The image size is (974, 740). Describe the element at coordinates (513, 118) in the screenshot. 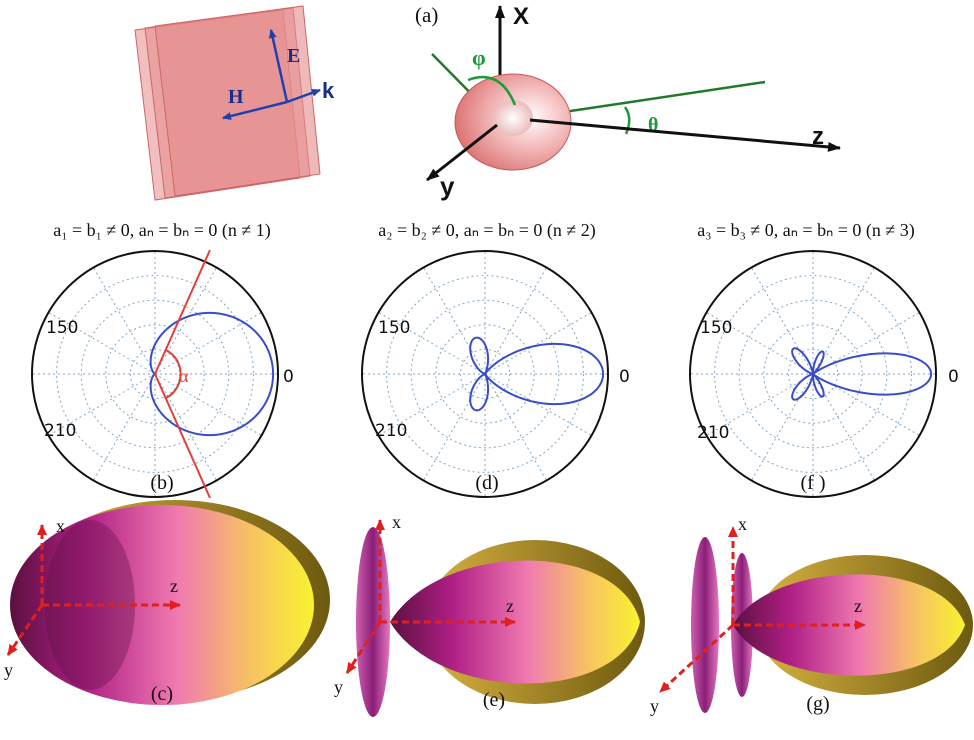

I see `sphere-hole` at that location.